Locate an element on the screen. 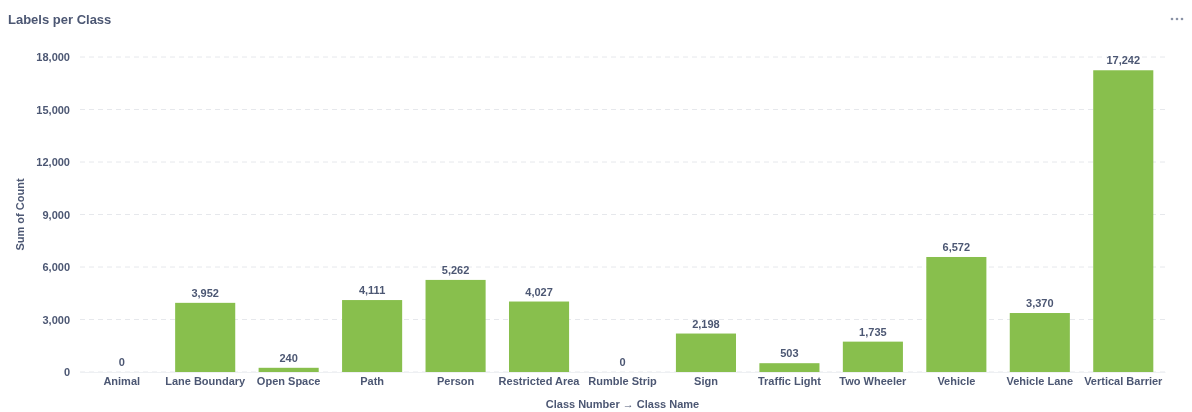  x-tick-label: Traffic Light is located at coordinates (789, 380).